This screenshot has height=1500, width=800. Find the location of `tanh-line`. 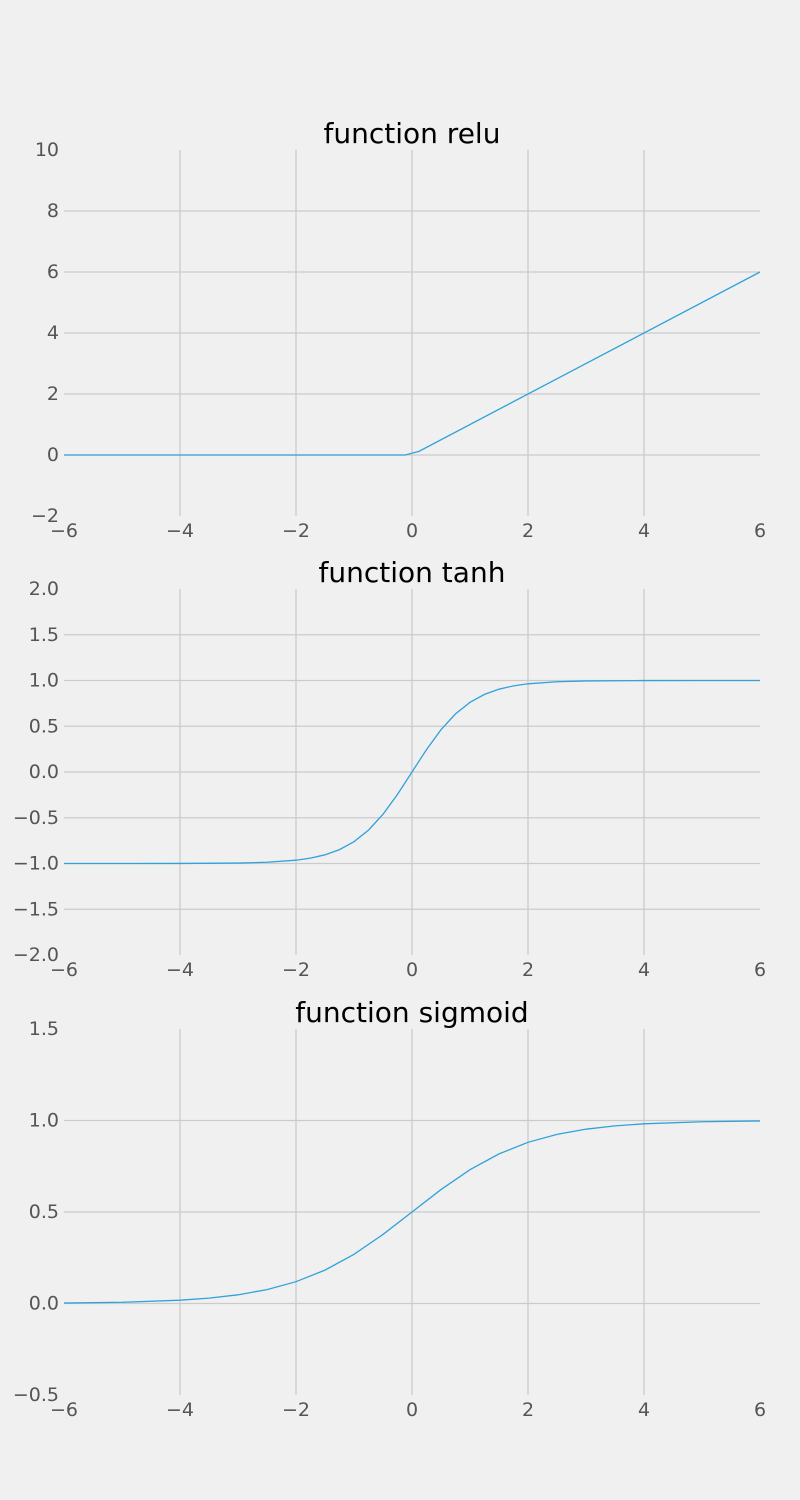

tanh-line is located at coordinates (412, 772).